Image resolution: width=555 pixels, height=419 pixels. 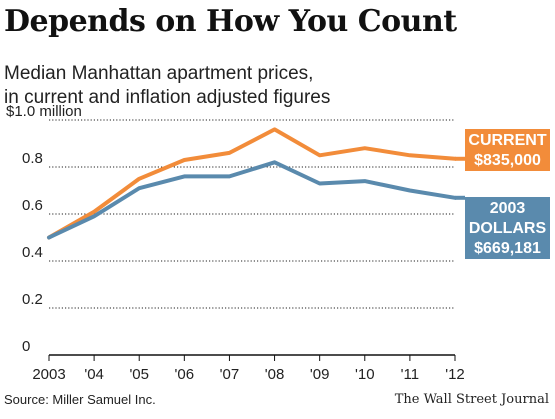 What do you see at coordinates (26, 346) in the screenshot?
I see `y-tick-label: 0` at bounding box center [26, 346].